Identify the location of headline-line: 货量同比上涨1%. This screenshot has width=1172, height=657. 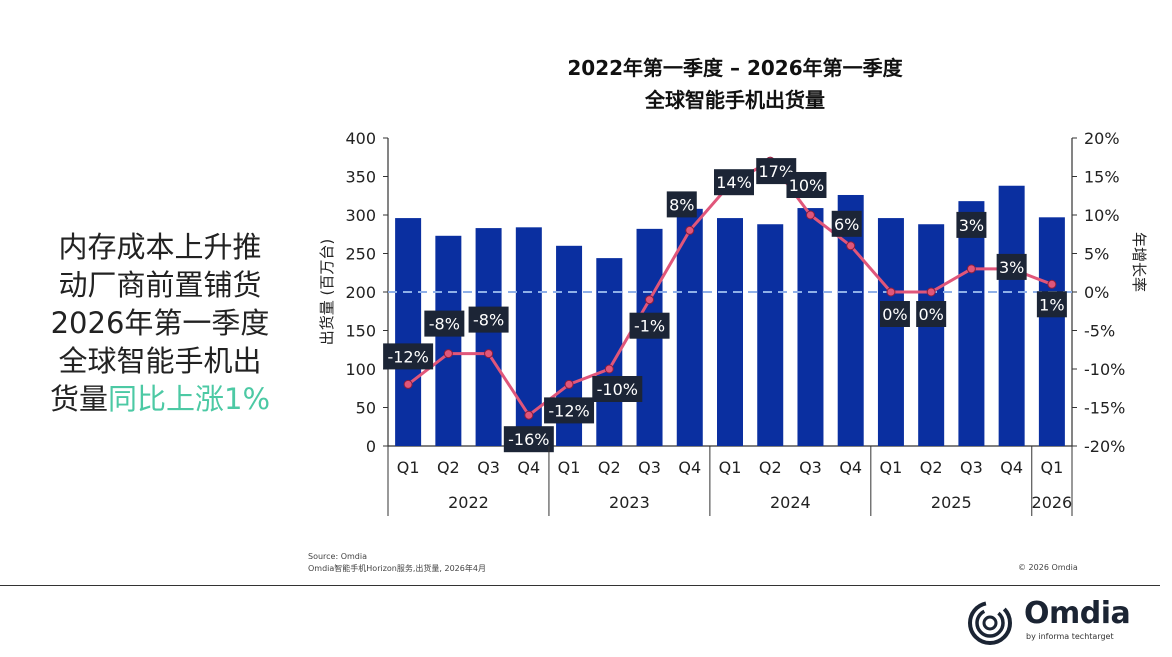
(160, 399).